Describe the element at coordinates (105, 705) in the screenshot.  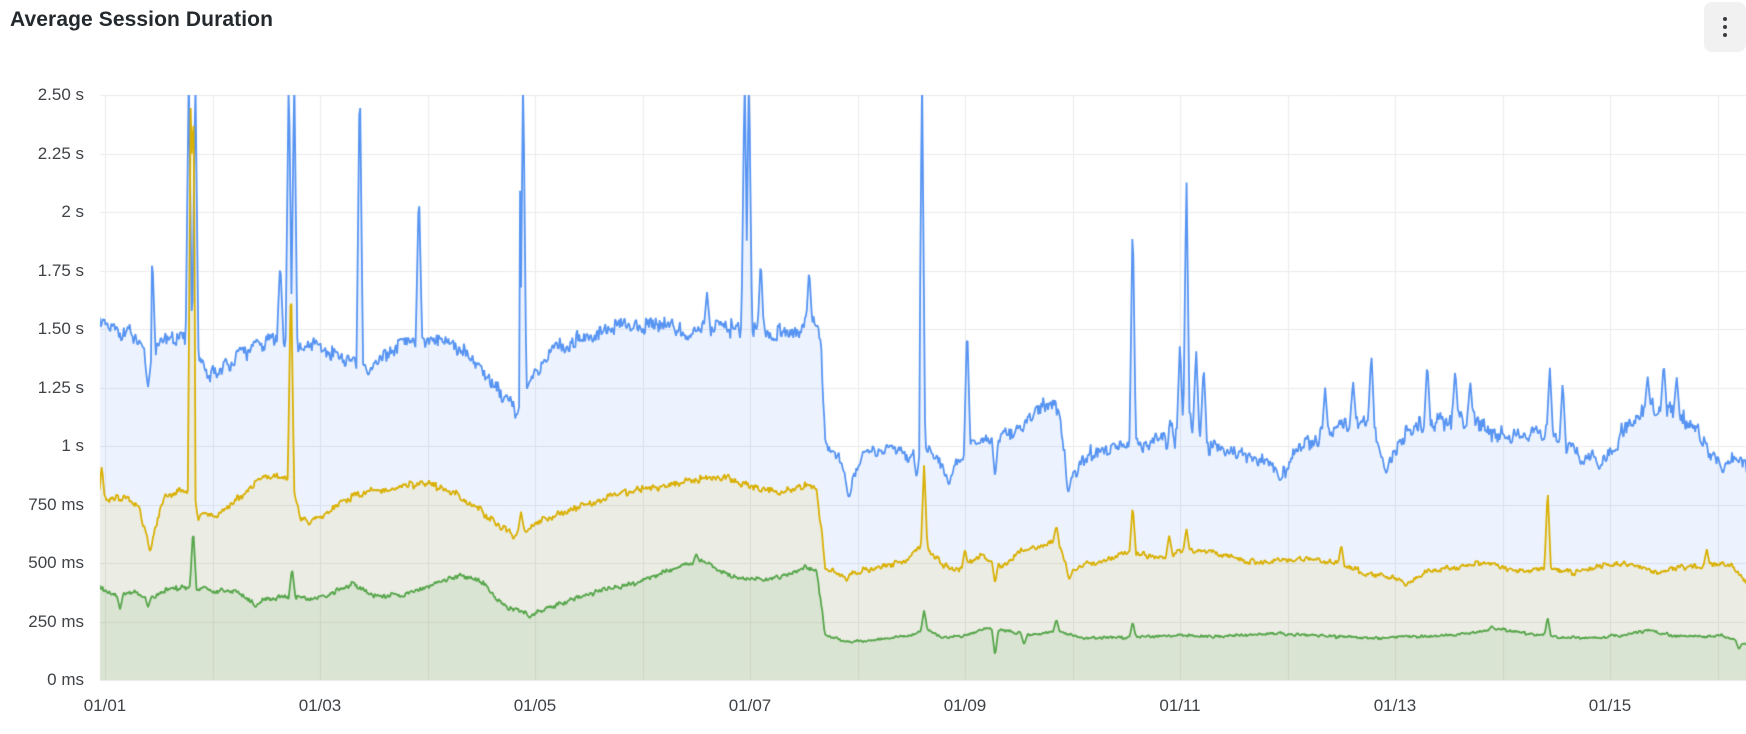
I see `x-axis-label: 01/01` at that location.